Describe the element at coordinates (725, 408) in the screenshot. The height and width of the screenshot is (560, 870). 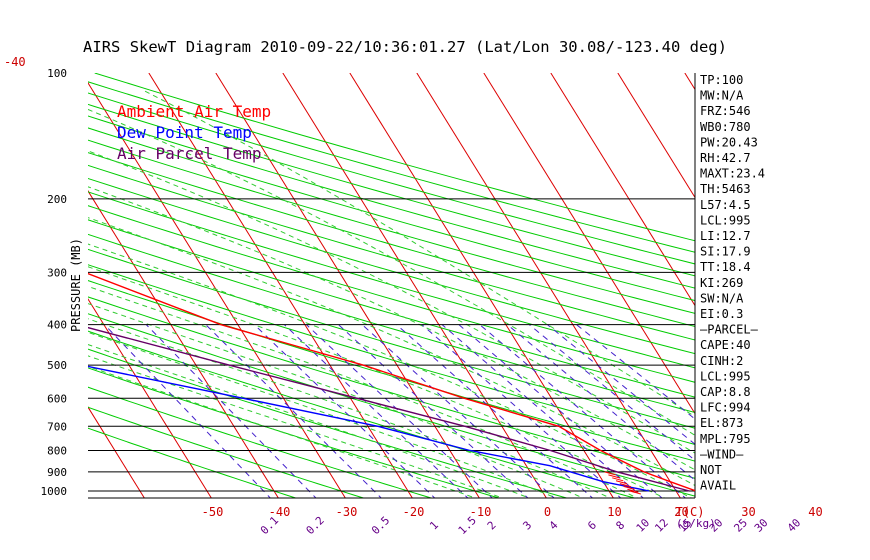
I see `index-entry: LFC:994` at that location.